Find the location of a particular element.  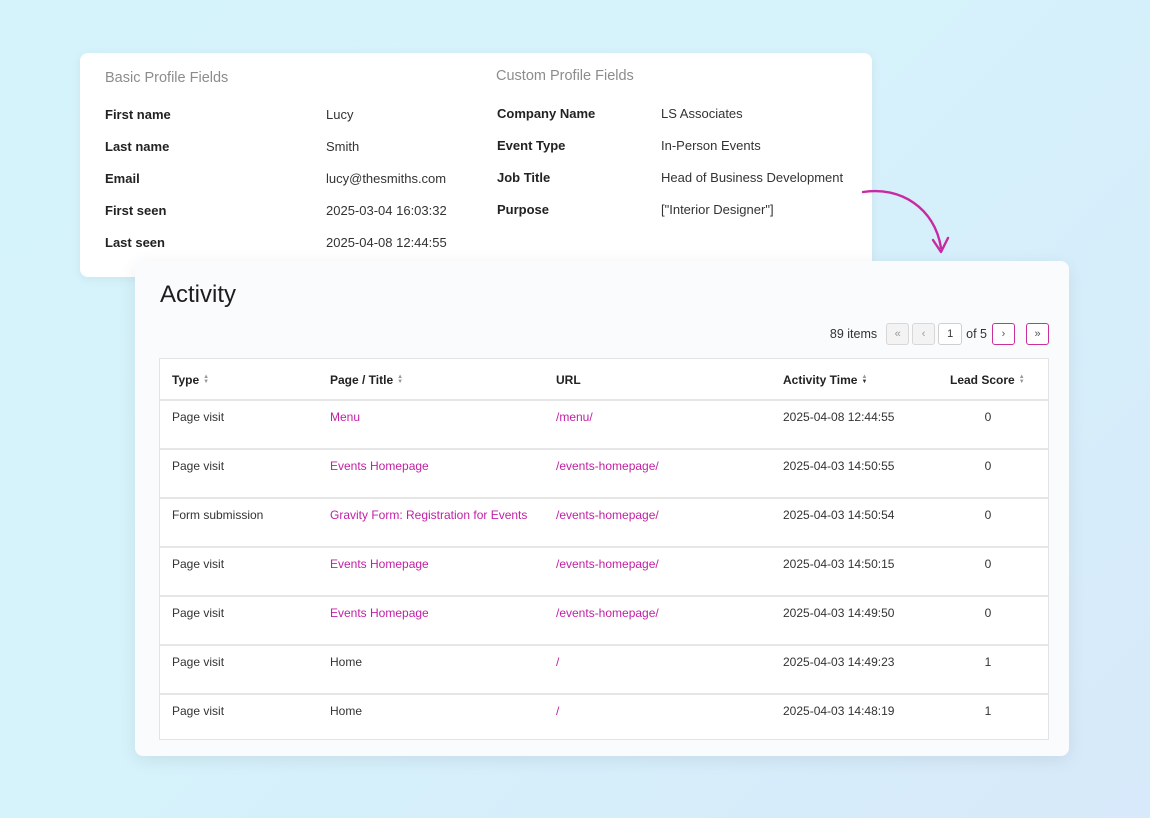

curved-arrow-icon is located at coordinates (905, 221).